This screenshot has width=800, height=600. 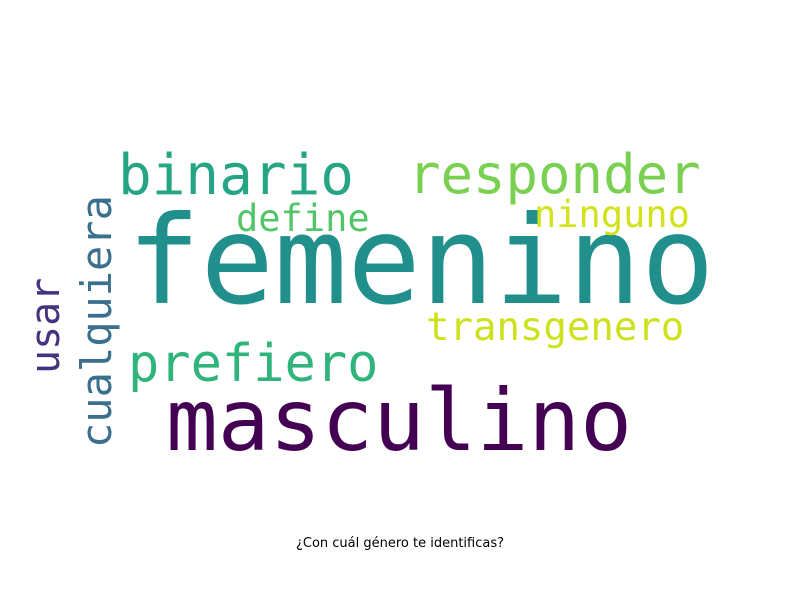 I want to click on word-define: define, so click(x=303, y=218).